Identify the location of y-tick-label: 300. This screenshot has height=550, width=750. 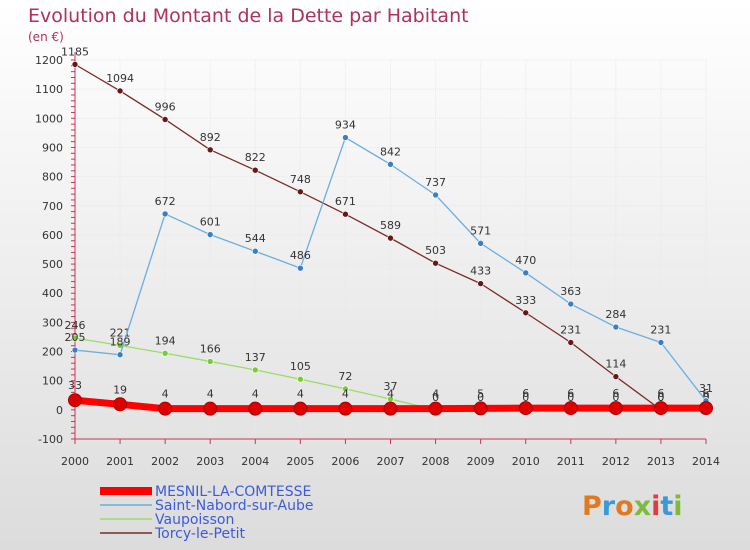
(52, 322).